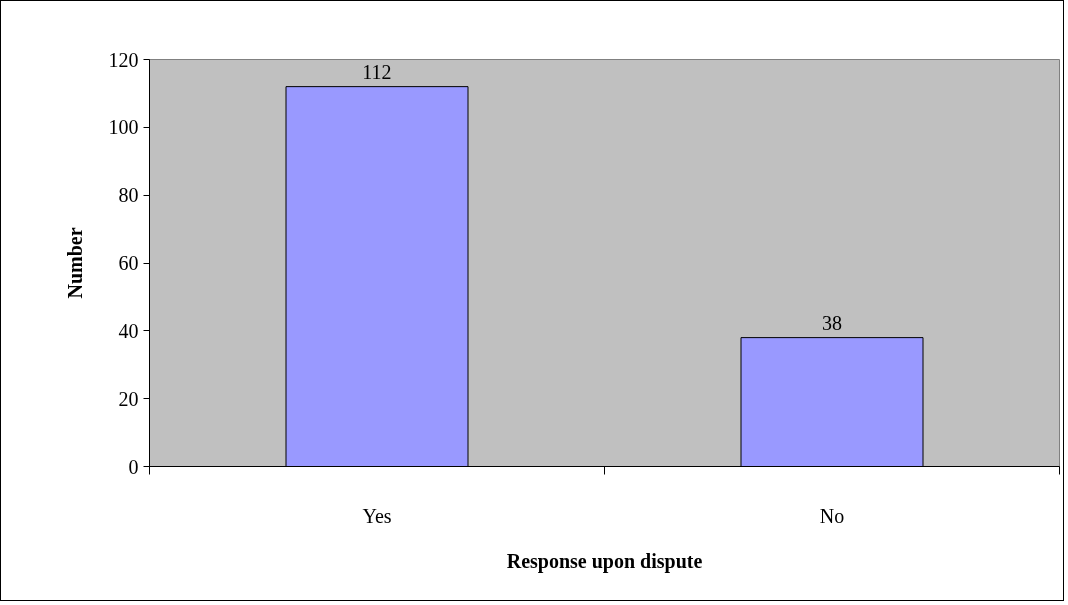 The height and width of the screenshot is (605, 1068). I want to click on y-axis-title: Number, so click(74, 263).